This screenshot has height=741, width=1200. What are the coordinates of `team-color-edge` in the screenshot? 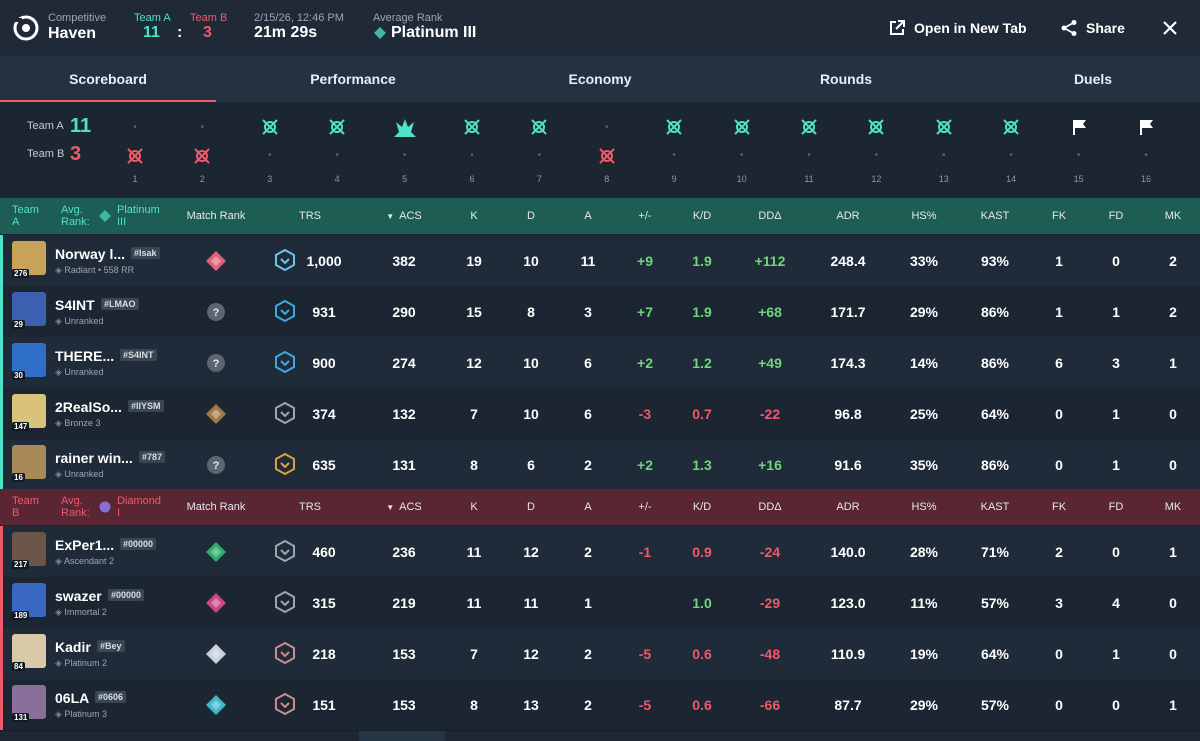 It's located at (1, 362).